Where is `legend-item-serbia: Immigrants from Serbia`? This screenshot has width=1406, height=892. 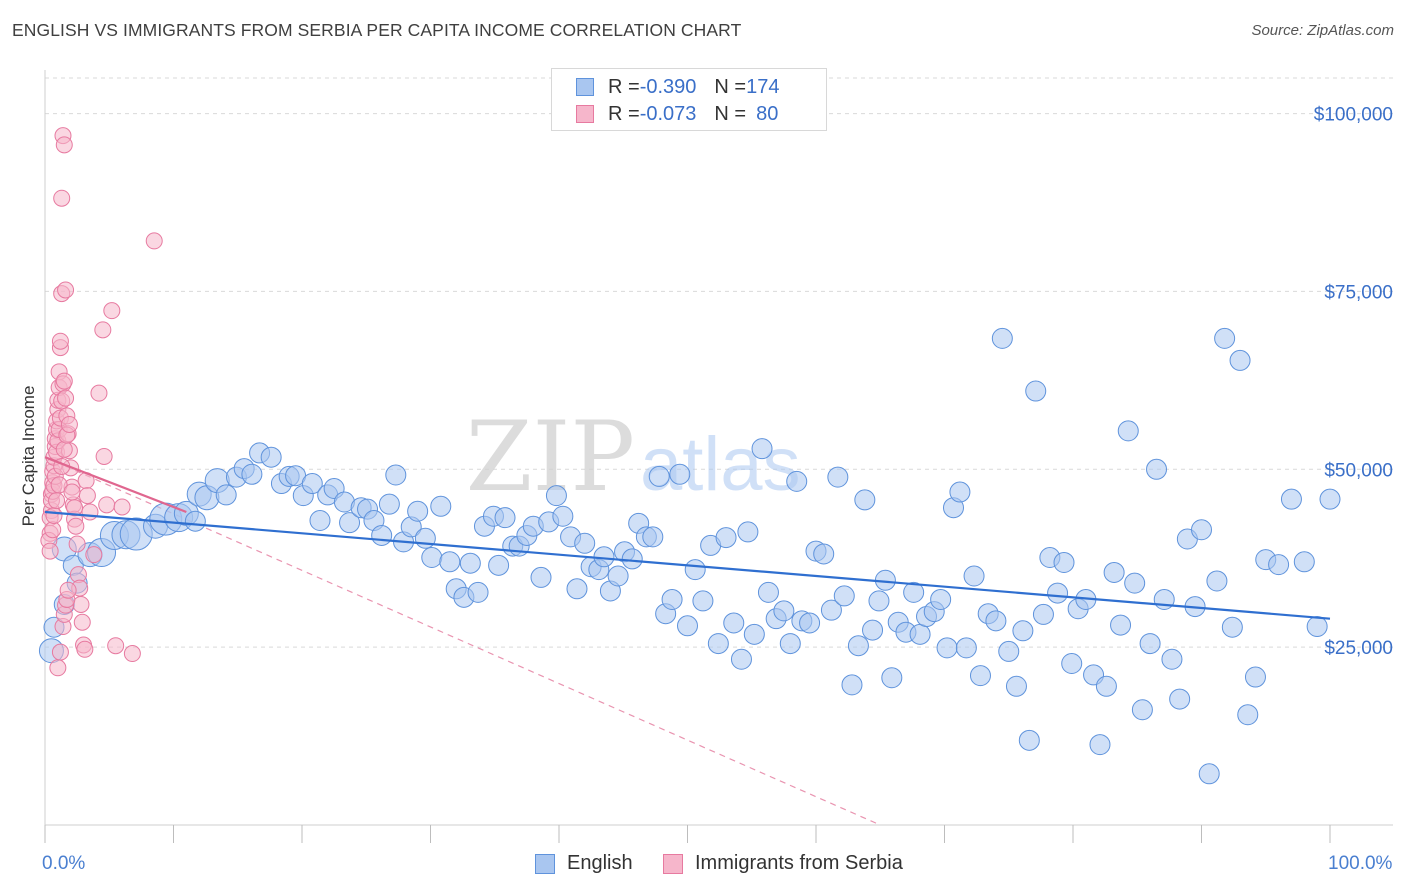
legend-item-serbia: Immigrants from Serbia is located at coordinates (783, 863).